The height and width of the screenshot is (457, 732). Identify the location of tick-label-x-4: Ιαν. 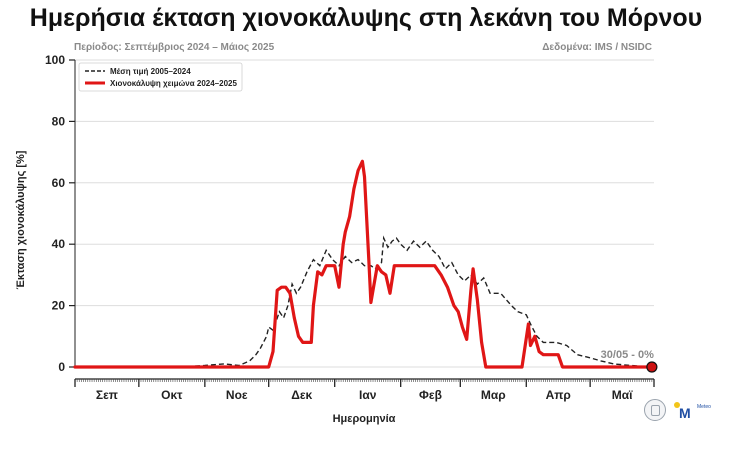
(368, 395).